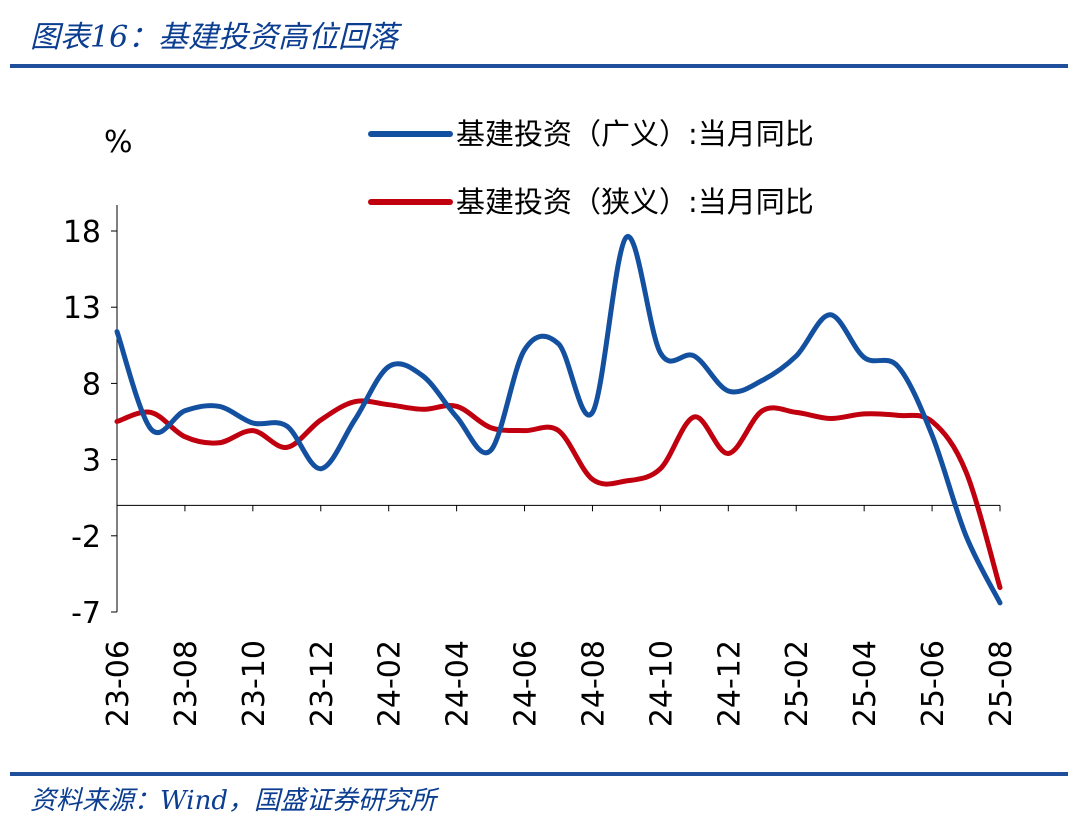 The image size is (1080, 822). I want to click on source-note: 资料来源：Wind，国盛证券研究所, so click(233, 801).